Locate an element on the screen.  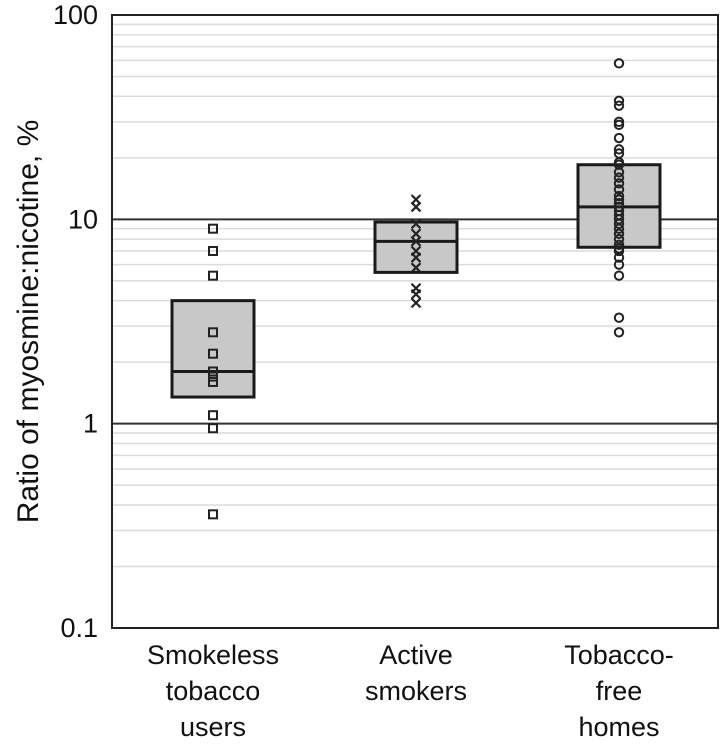
category-label-line: Smokeless is located at coordinates (213, 655).